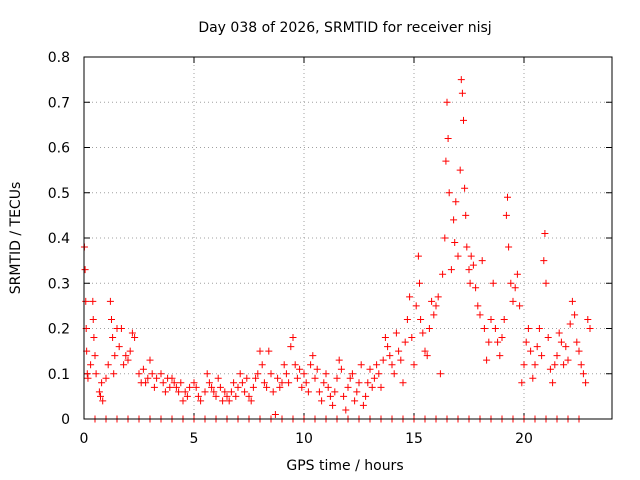  I want to click on y-tick-label: 0.1, so click(59, 375).